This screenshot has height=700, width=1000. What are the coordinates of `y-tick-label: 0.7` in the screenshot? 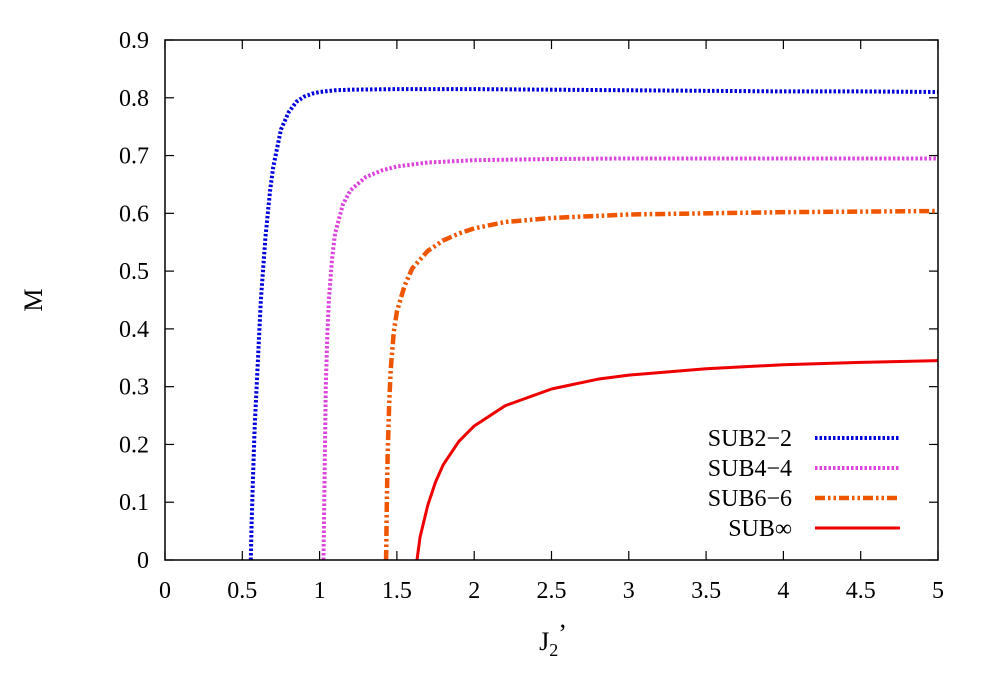 It's located at (134, 157).